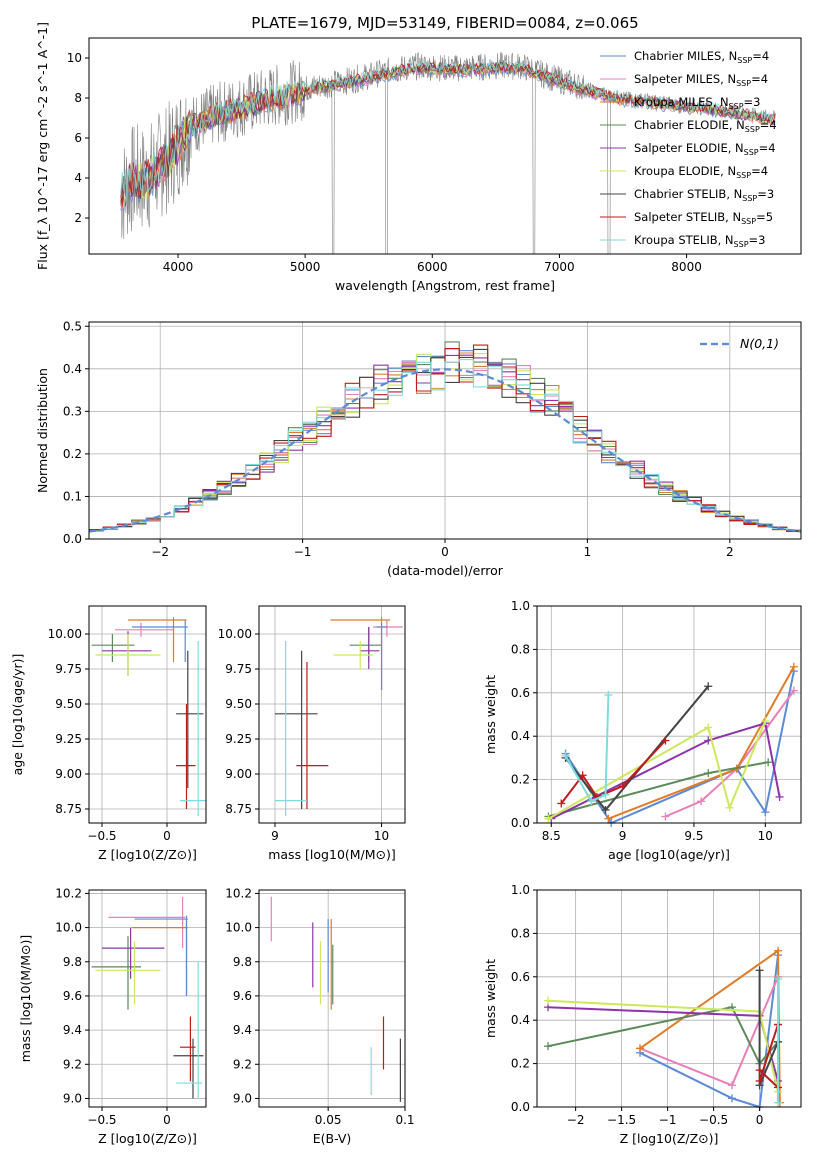 Image resolution: width=819 pixels, height=1170 pixels. I want to click on y-tick-label: 8.75, so click(238, 809).